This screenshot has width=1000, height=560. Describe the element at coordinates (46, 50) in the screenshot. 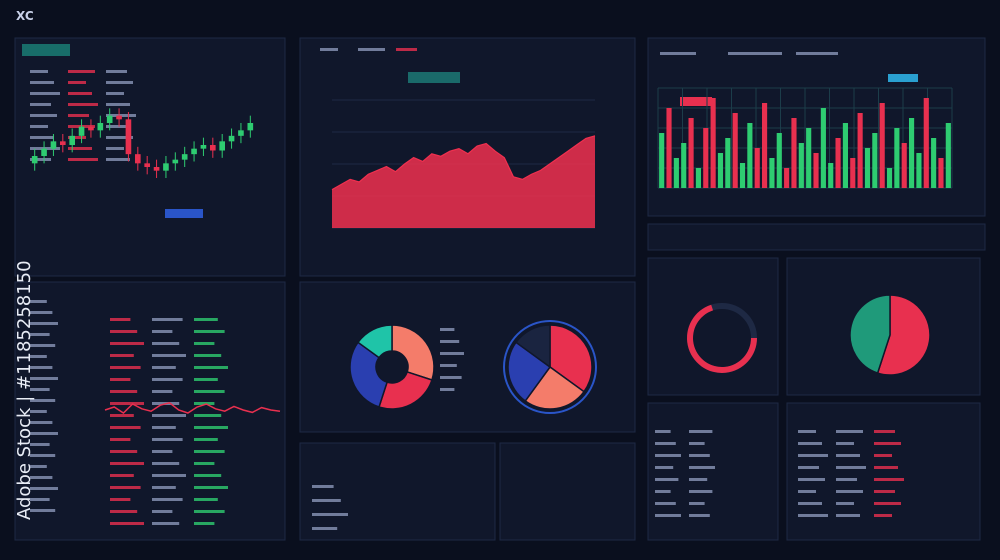

I see `tab` at that location.